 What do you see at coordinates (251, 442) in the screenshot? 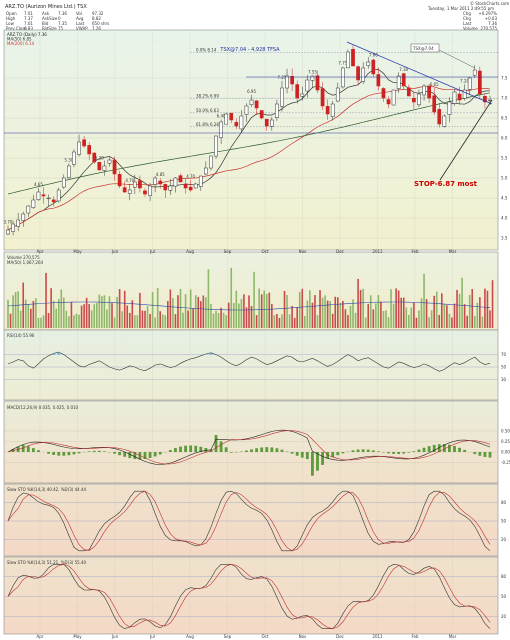
I see `macd-panel` at bounding box center [251, 442].